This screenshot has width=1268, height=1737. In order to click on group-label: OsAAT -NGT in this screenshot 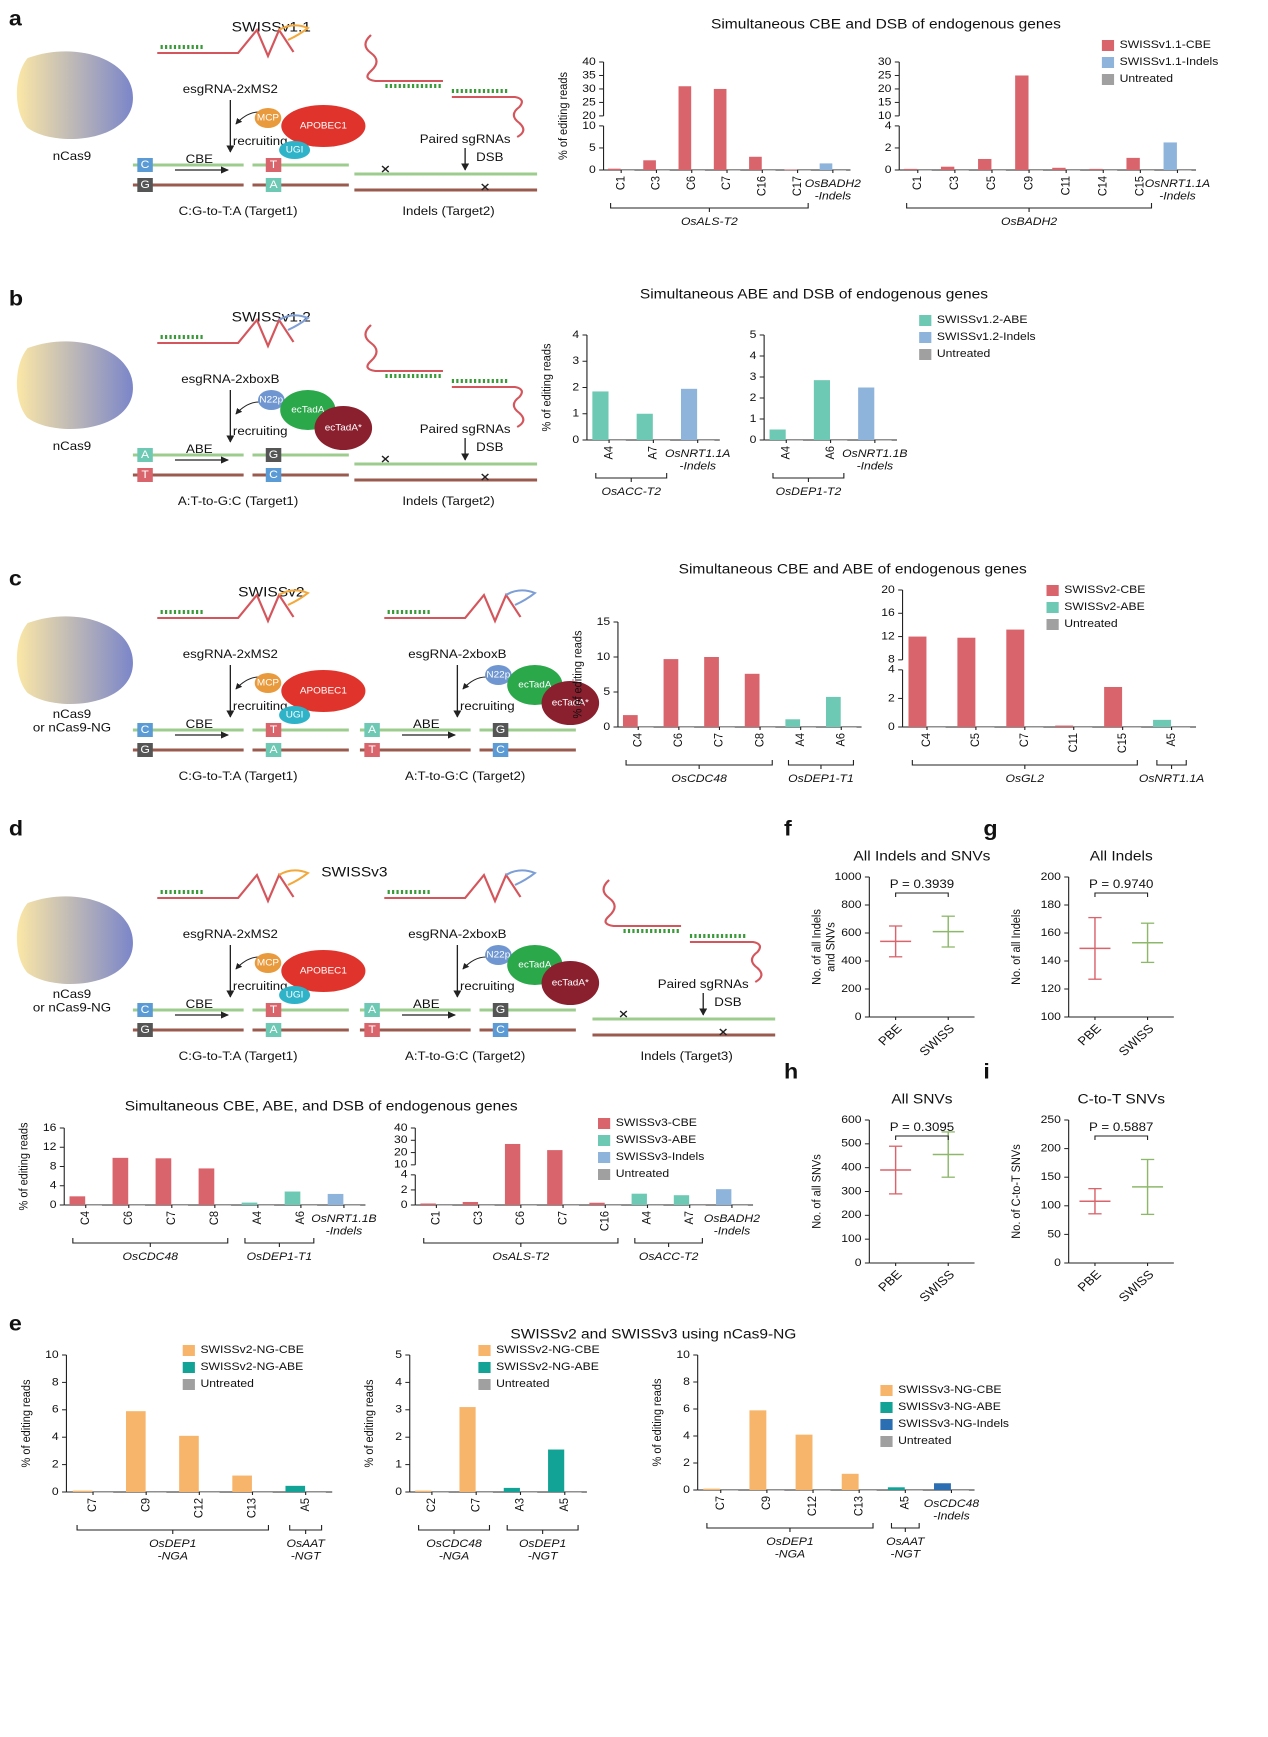, I will do `click(305, 1549)`.